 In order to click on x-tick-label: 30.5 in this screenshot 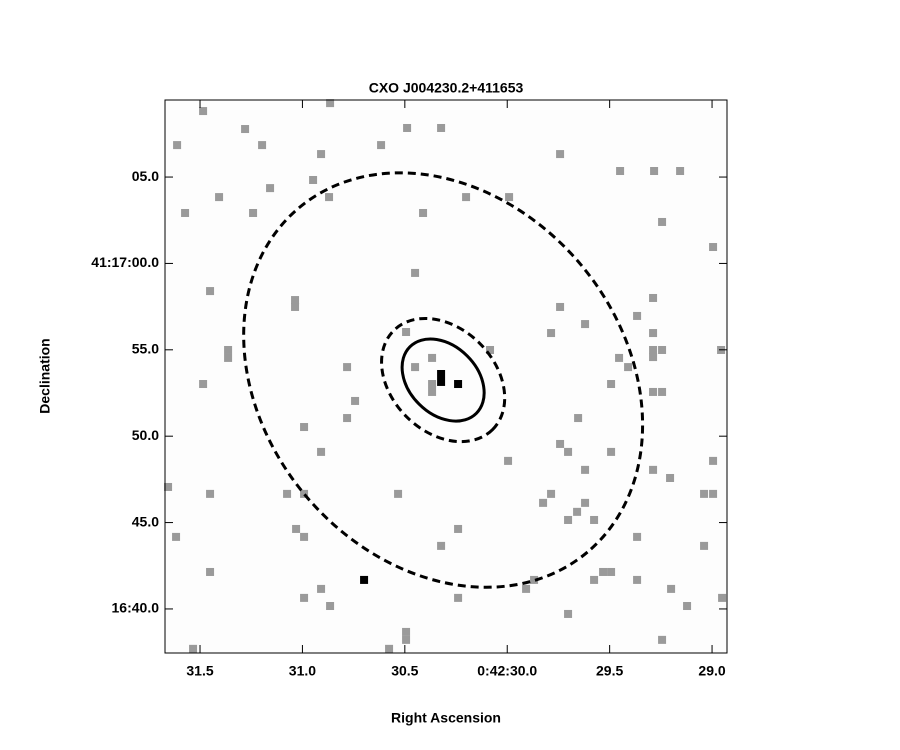, I will do `click(404, 671)`.